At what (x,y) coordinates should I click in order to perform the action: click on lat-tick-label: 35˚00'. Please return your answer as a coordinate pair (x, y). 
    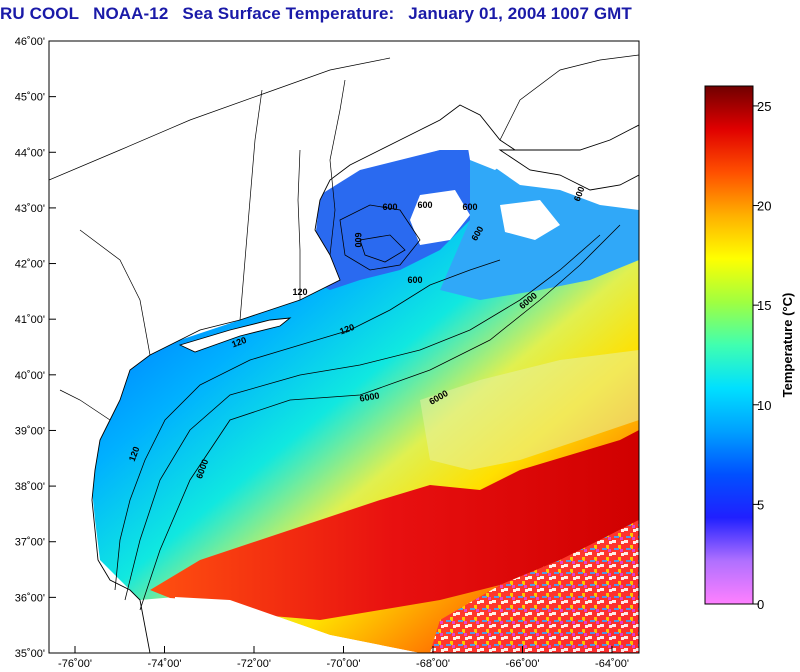
    Looking at the image, I should click on (30, 654).